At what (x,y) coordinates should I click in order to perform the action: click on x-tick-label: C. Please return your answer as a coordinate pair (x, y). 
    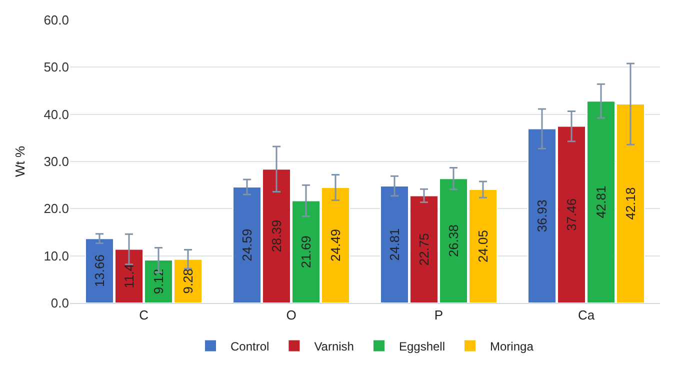
    Looking at the image, I should click on (143, 315).